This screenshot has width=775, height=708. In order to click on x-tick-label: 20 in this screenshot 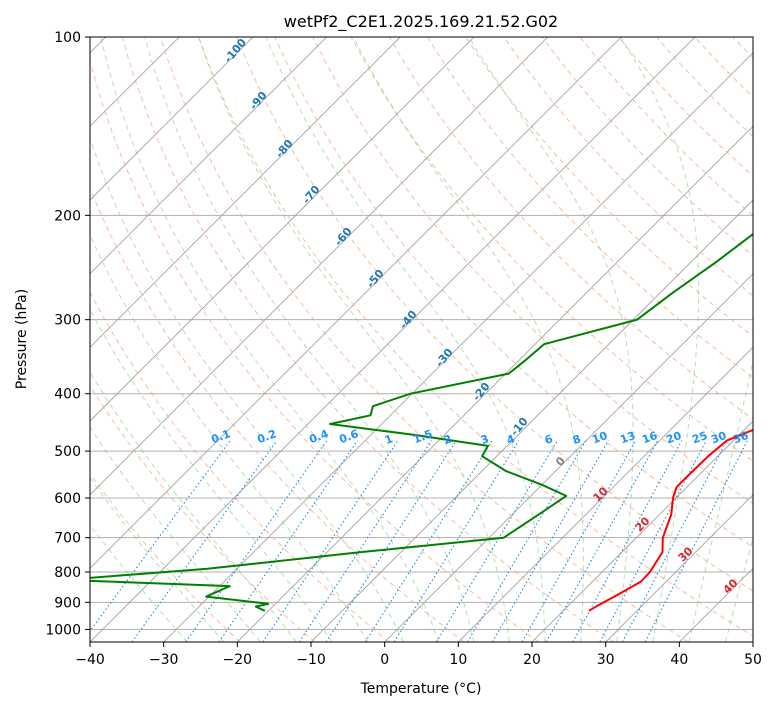, I will do `click(532, 660)`.